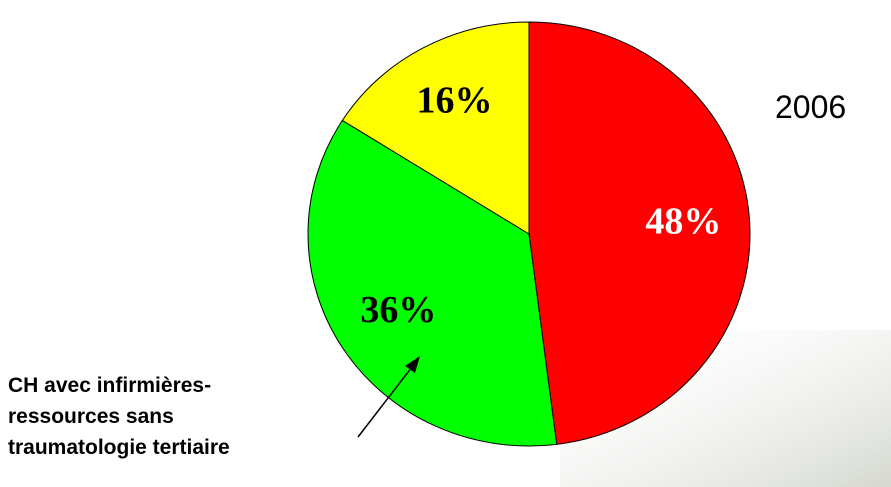 This screenshot has height=487, width=891. What do you see at coordinates (398, 310) in the screenshot?
I see `value-label: 36%` at bounding box center [398, 310].